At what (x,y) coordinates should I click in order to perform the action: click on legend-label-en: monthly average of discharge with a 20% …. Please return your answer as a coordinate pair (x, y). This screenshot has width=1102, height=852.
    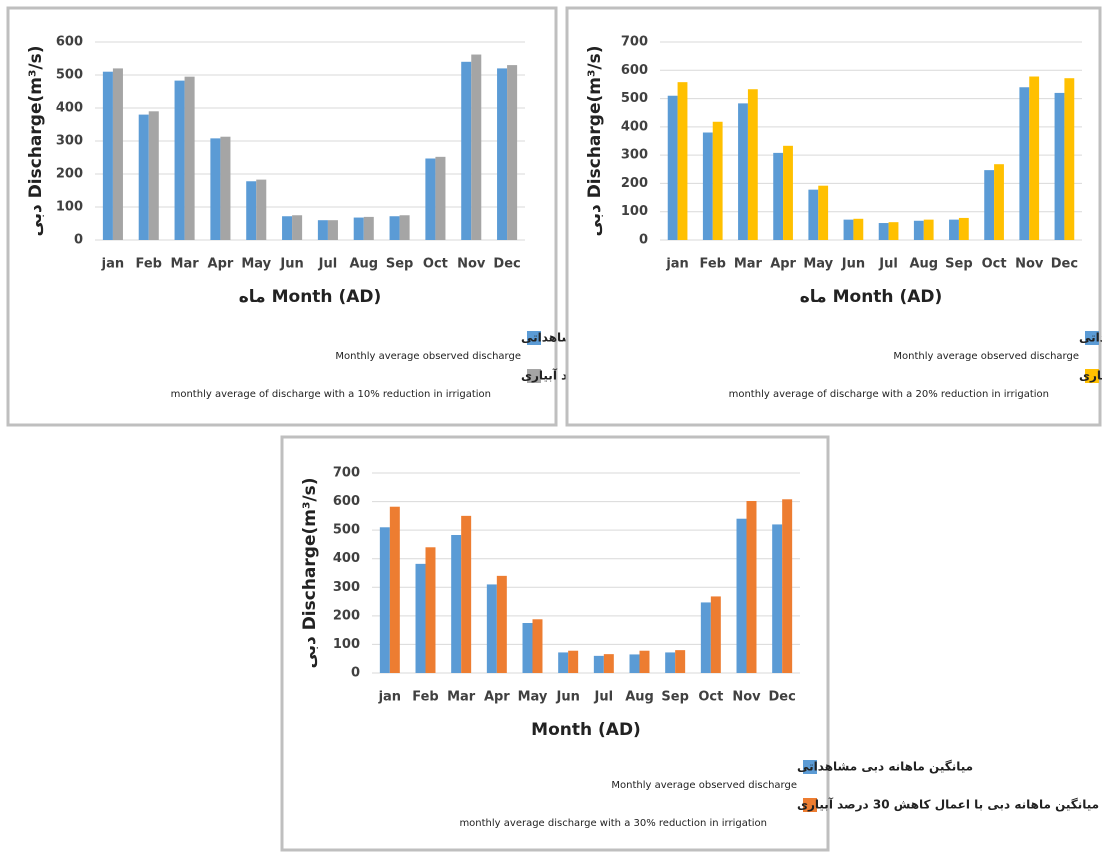
    Looking at the image, I should click on (889, 394).